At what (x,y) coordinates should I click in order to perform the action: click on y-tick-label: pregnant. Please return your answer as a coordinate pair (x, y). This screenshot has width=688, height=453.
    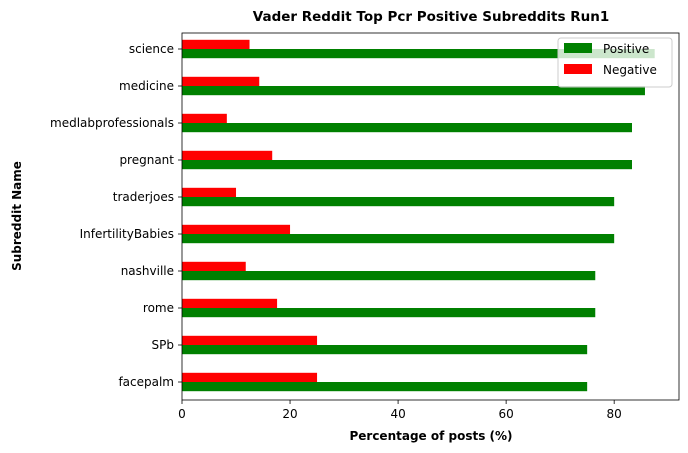
    Looking at the image, I should click on (146, 160).